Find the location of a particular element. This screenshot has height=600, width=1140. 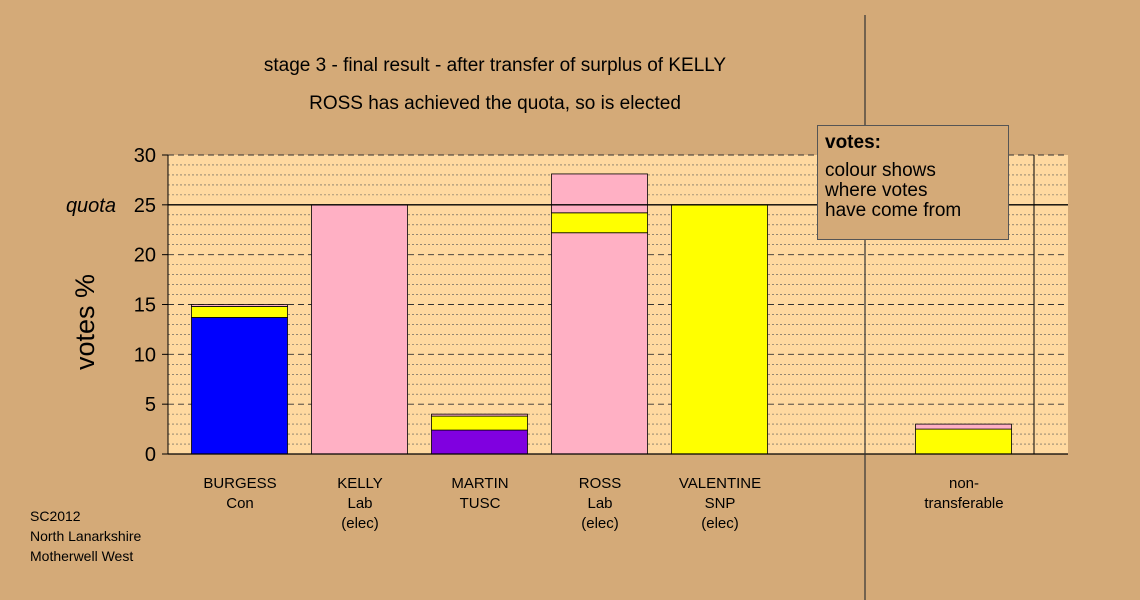

x-tick-label-line: Con is located at coordinates (240, 503).